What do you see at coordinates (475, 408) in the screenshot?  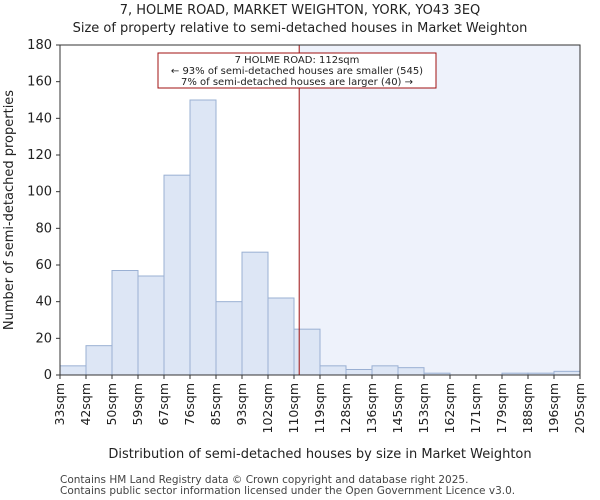 I see `x-tick-label-171sqm: 171sqm` at bounding box center [475, 408].